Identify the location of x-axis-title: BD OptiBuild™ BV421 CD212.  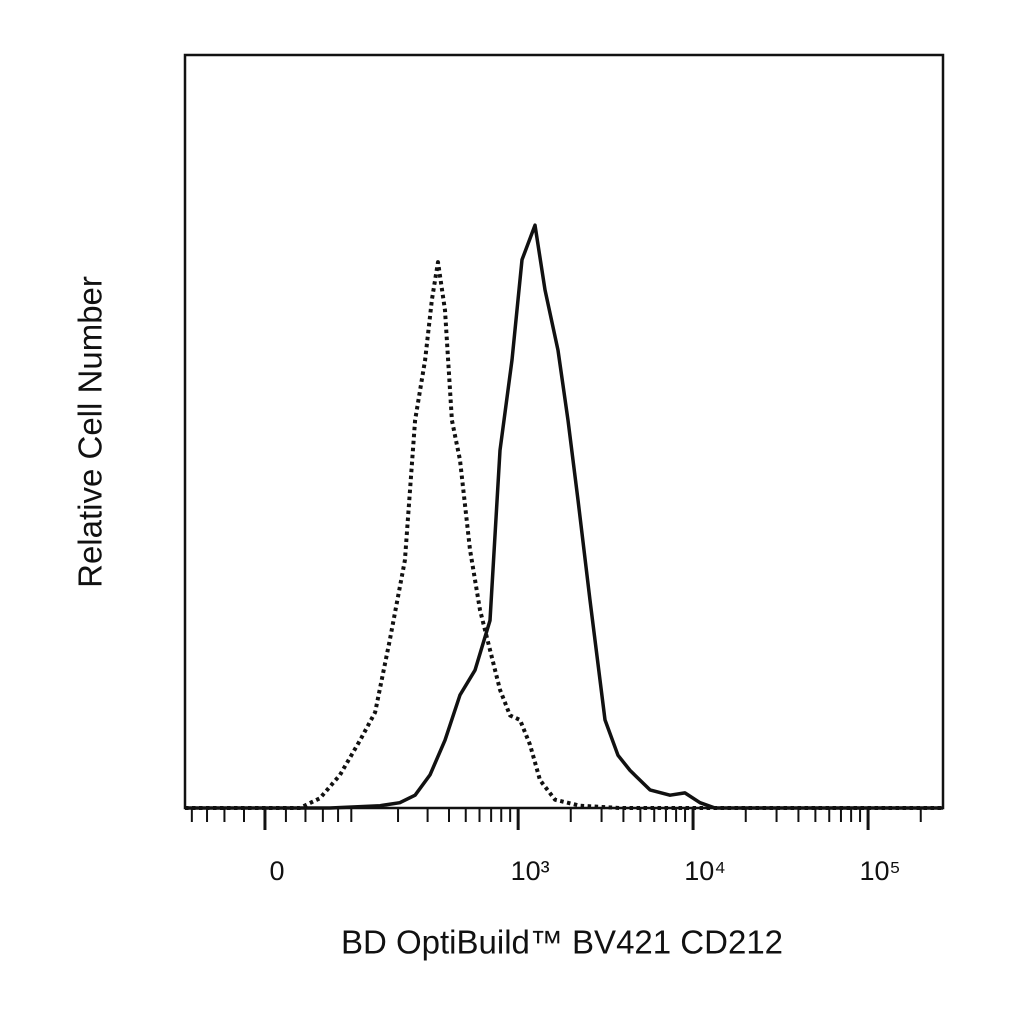
(562, 942).